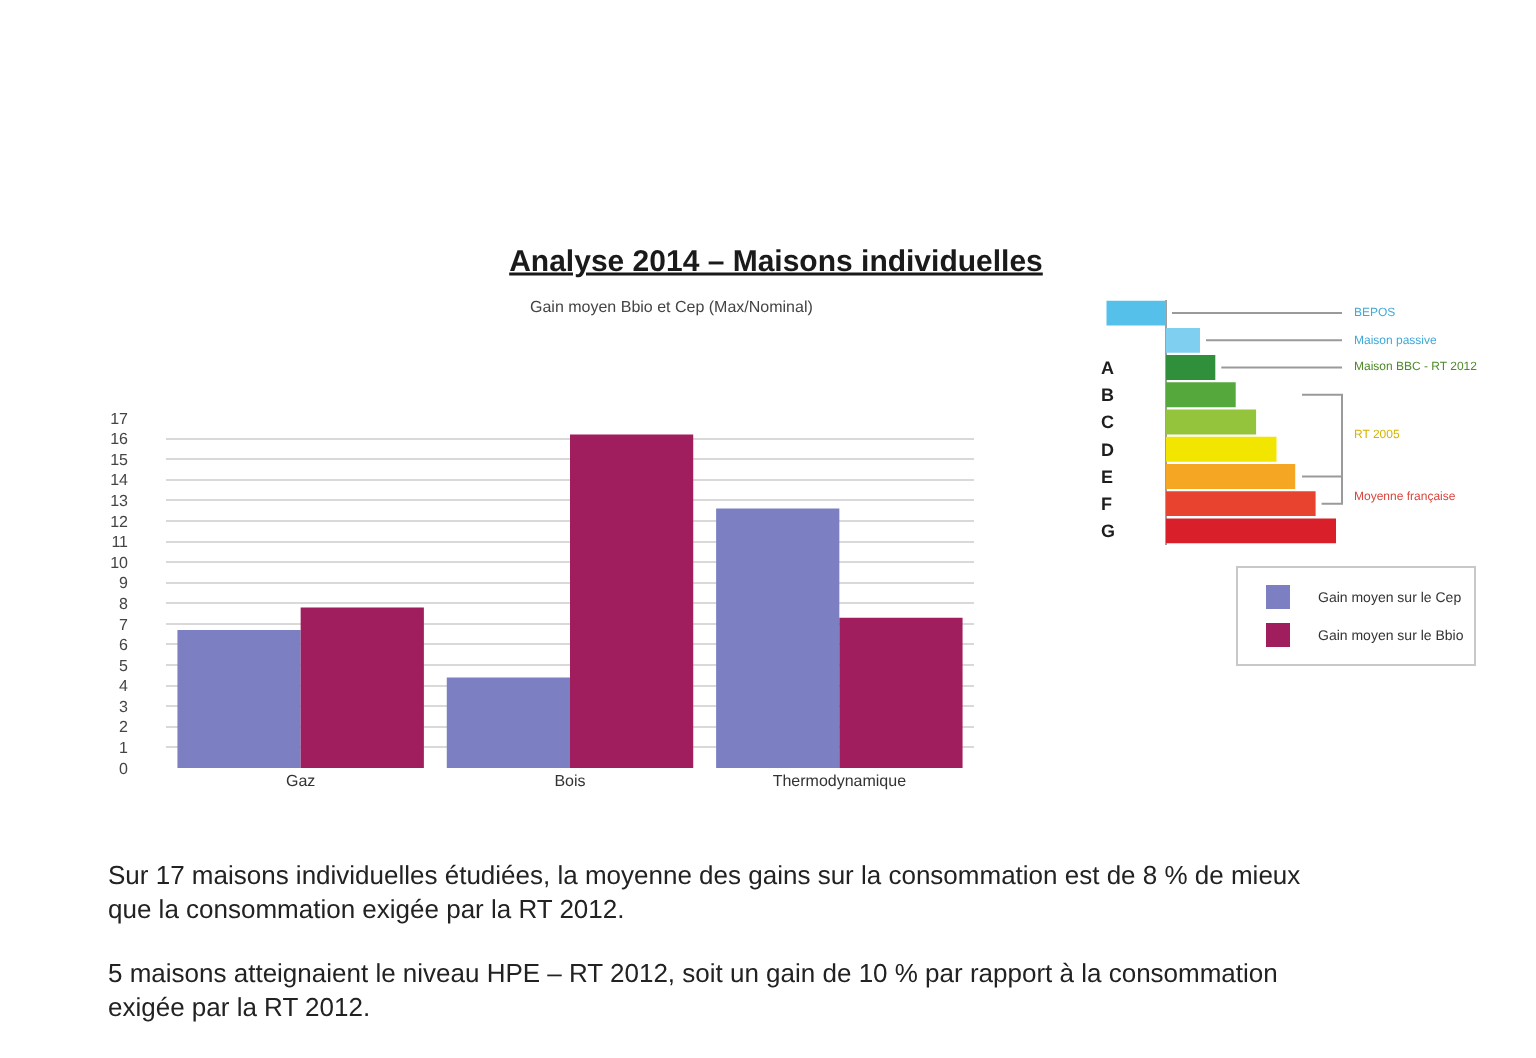 This screenshot has width=1536, height=1058. I want to click on y-tick-label: 4, so click(124, 686).